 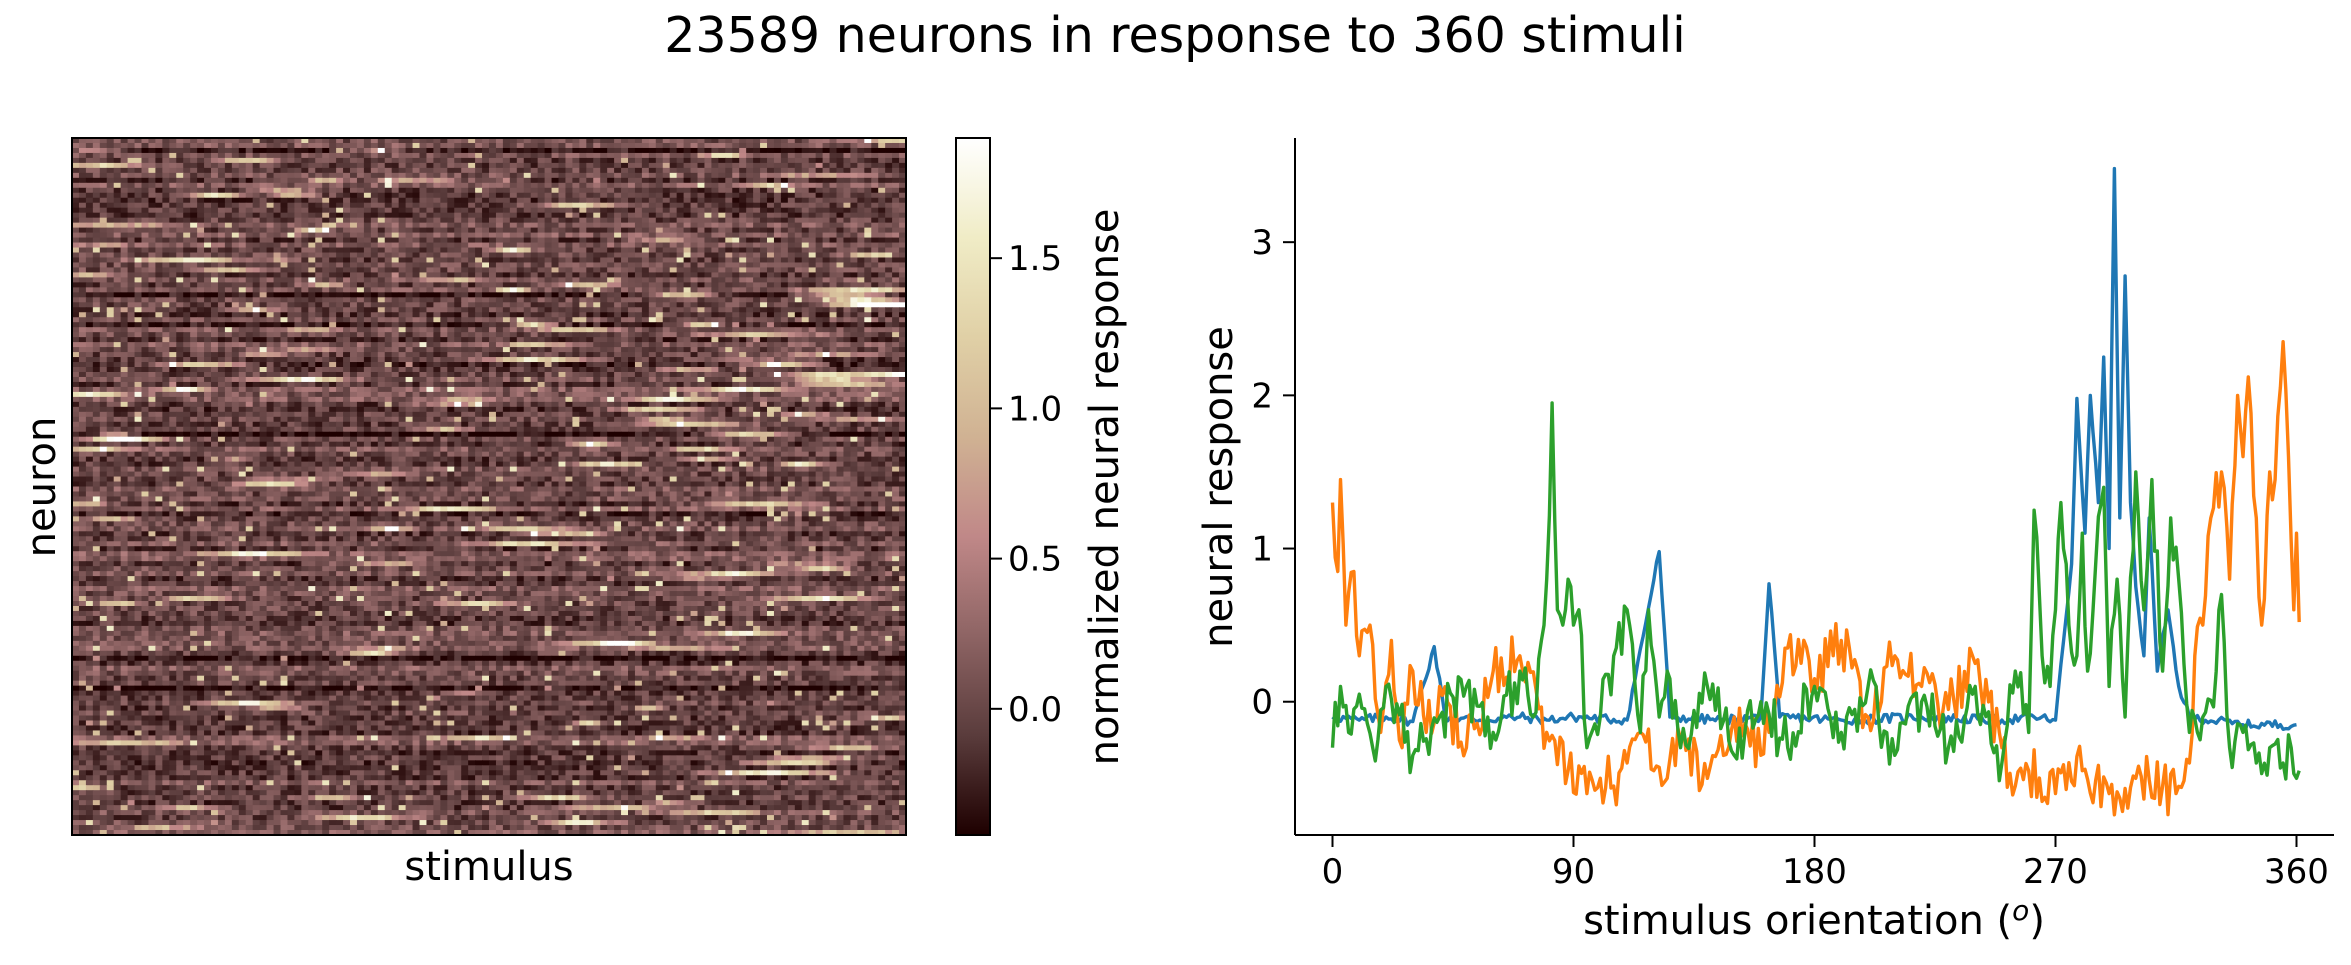 I want to click on line-plot-xticks: 0 90 180 270 360, so click(x=1825, y=863).